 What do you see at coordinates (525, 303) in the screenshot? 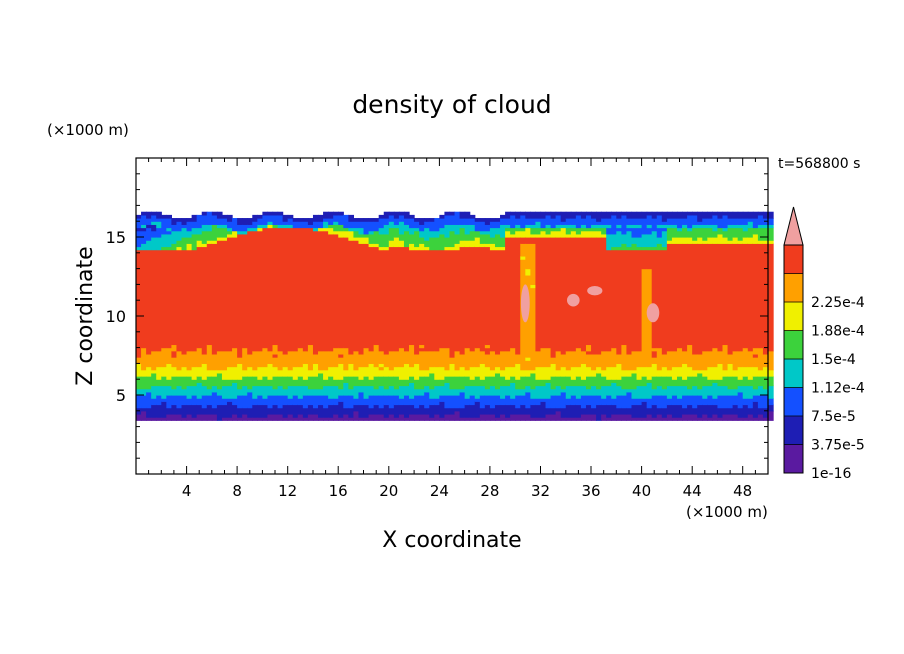
I see `overflow-patch` at bounding box center [525, 303].